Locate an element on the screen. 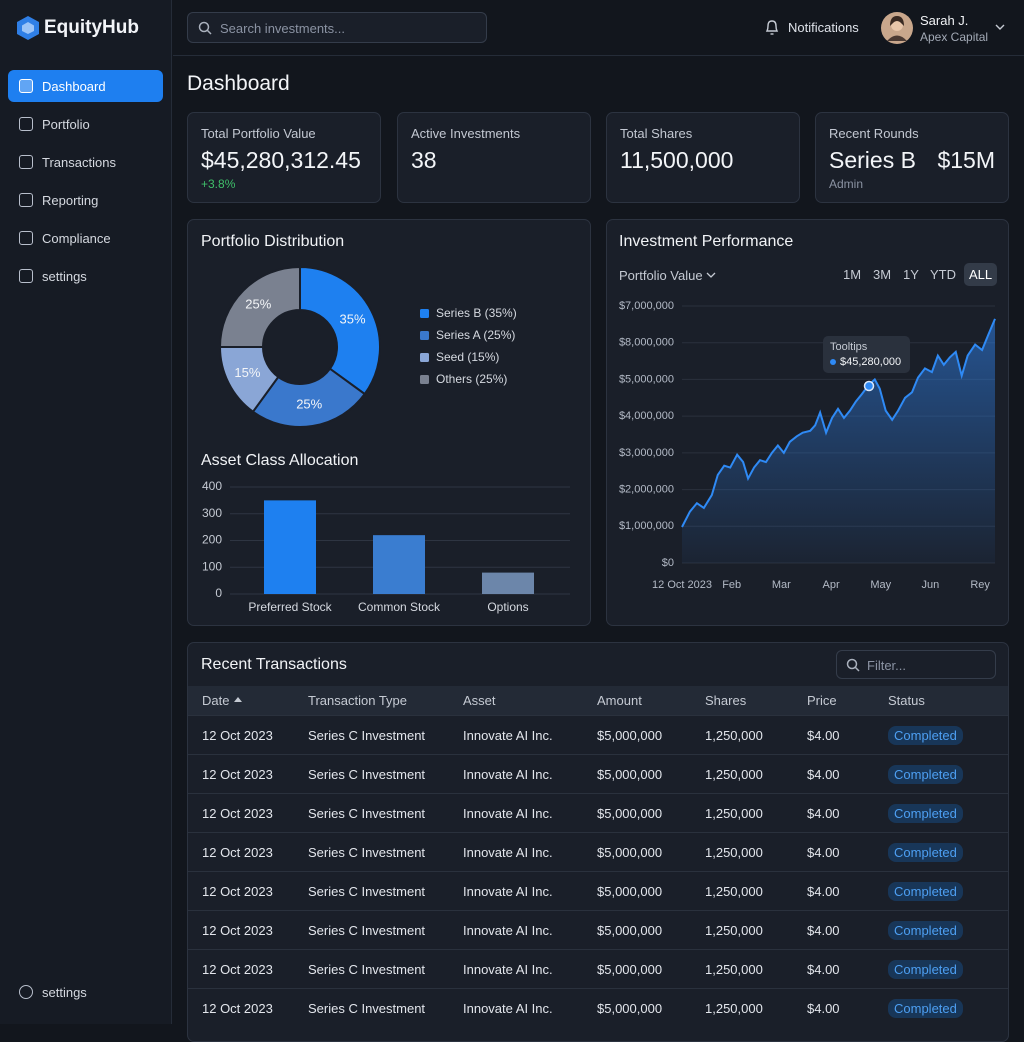 The height and width of the screenshot is (1042, 1024). stat-value: $45,280,312.45 is located at coordinates (281, 160).